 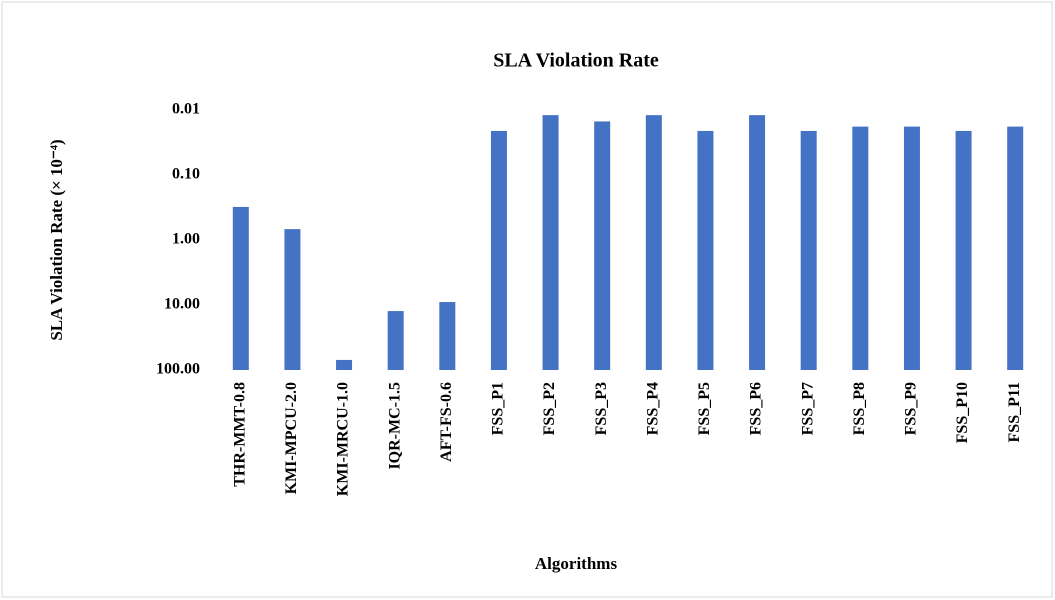 What do you see at coordinates (394, 426) in the screenshot?
I see `x-tick-label: IQR-MC-1.5` at bounding box center [394, 426].